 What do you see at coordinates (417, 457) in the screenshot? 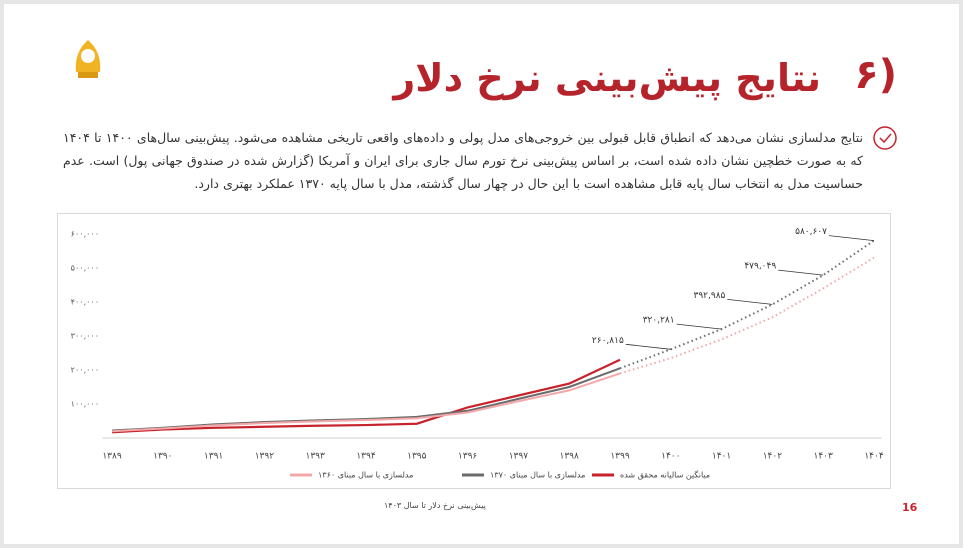
I see `x-tick-label: ۱۳۹۵` at bounding box center [417, 457].